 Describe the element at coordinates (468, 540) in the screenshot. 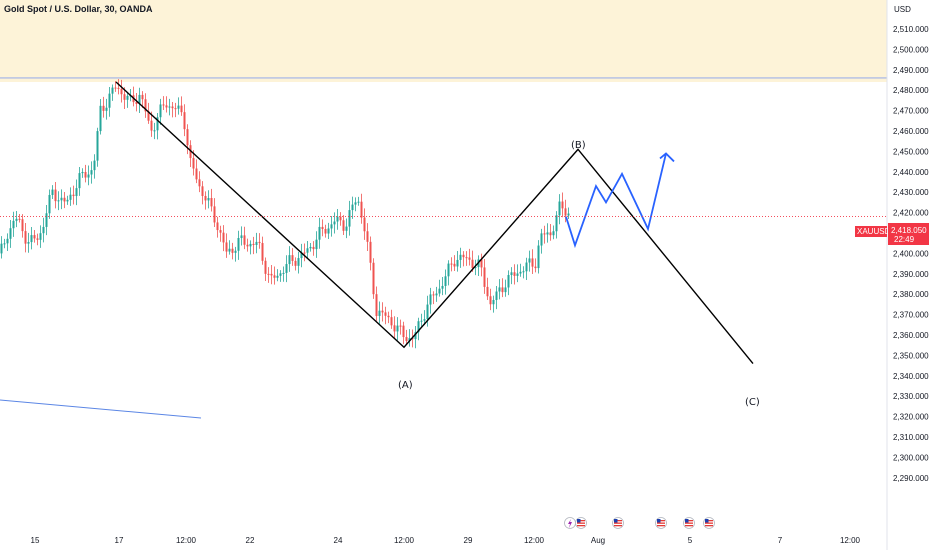

I see `time-tick-label: 29` at that location.